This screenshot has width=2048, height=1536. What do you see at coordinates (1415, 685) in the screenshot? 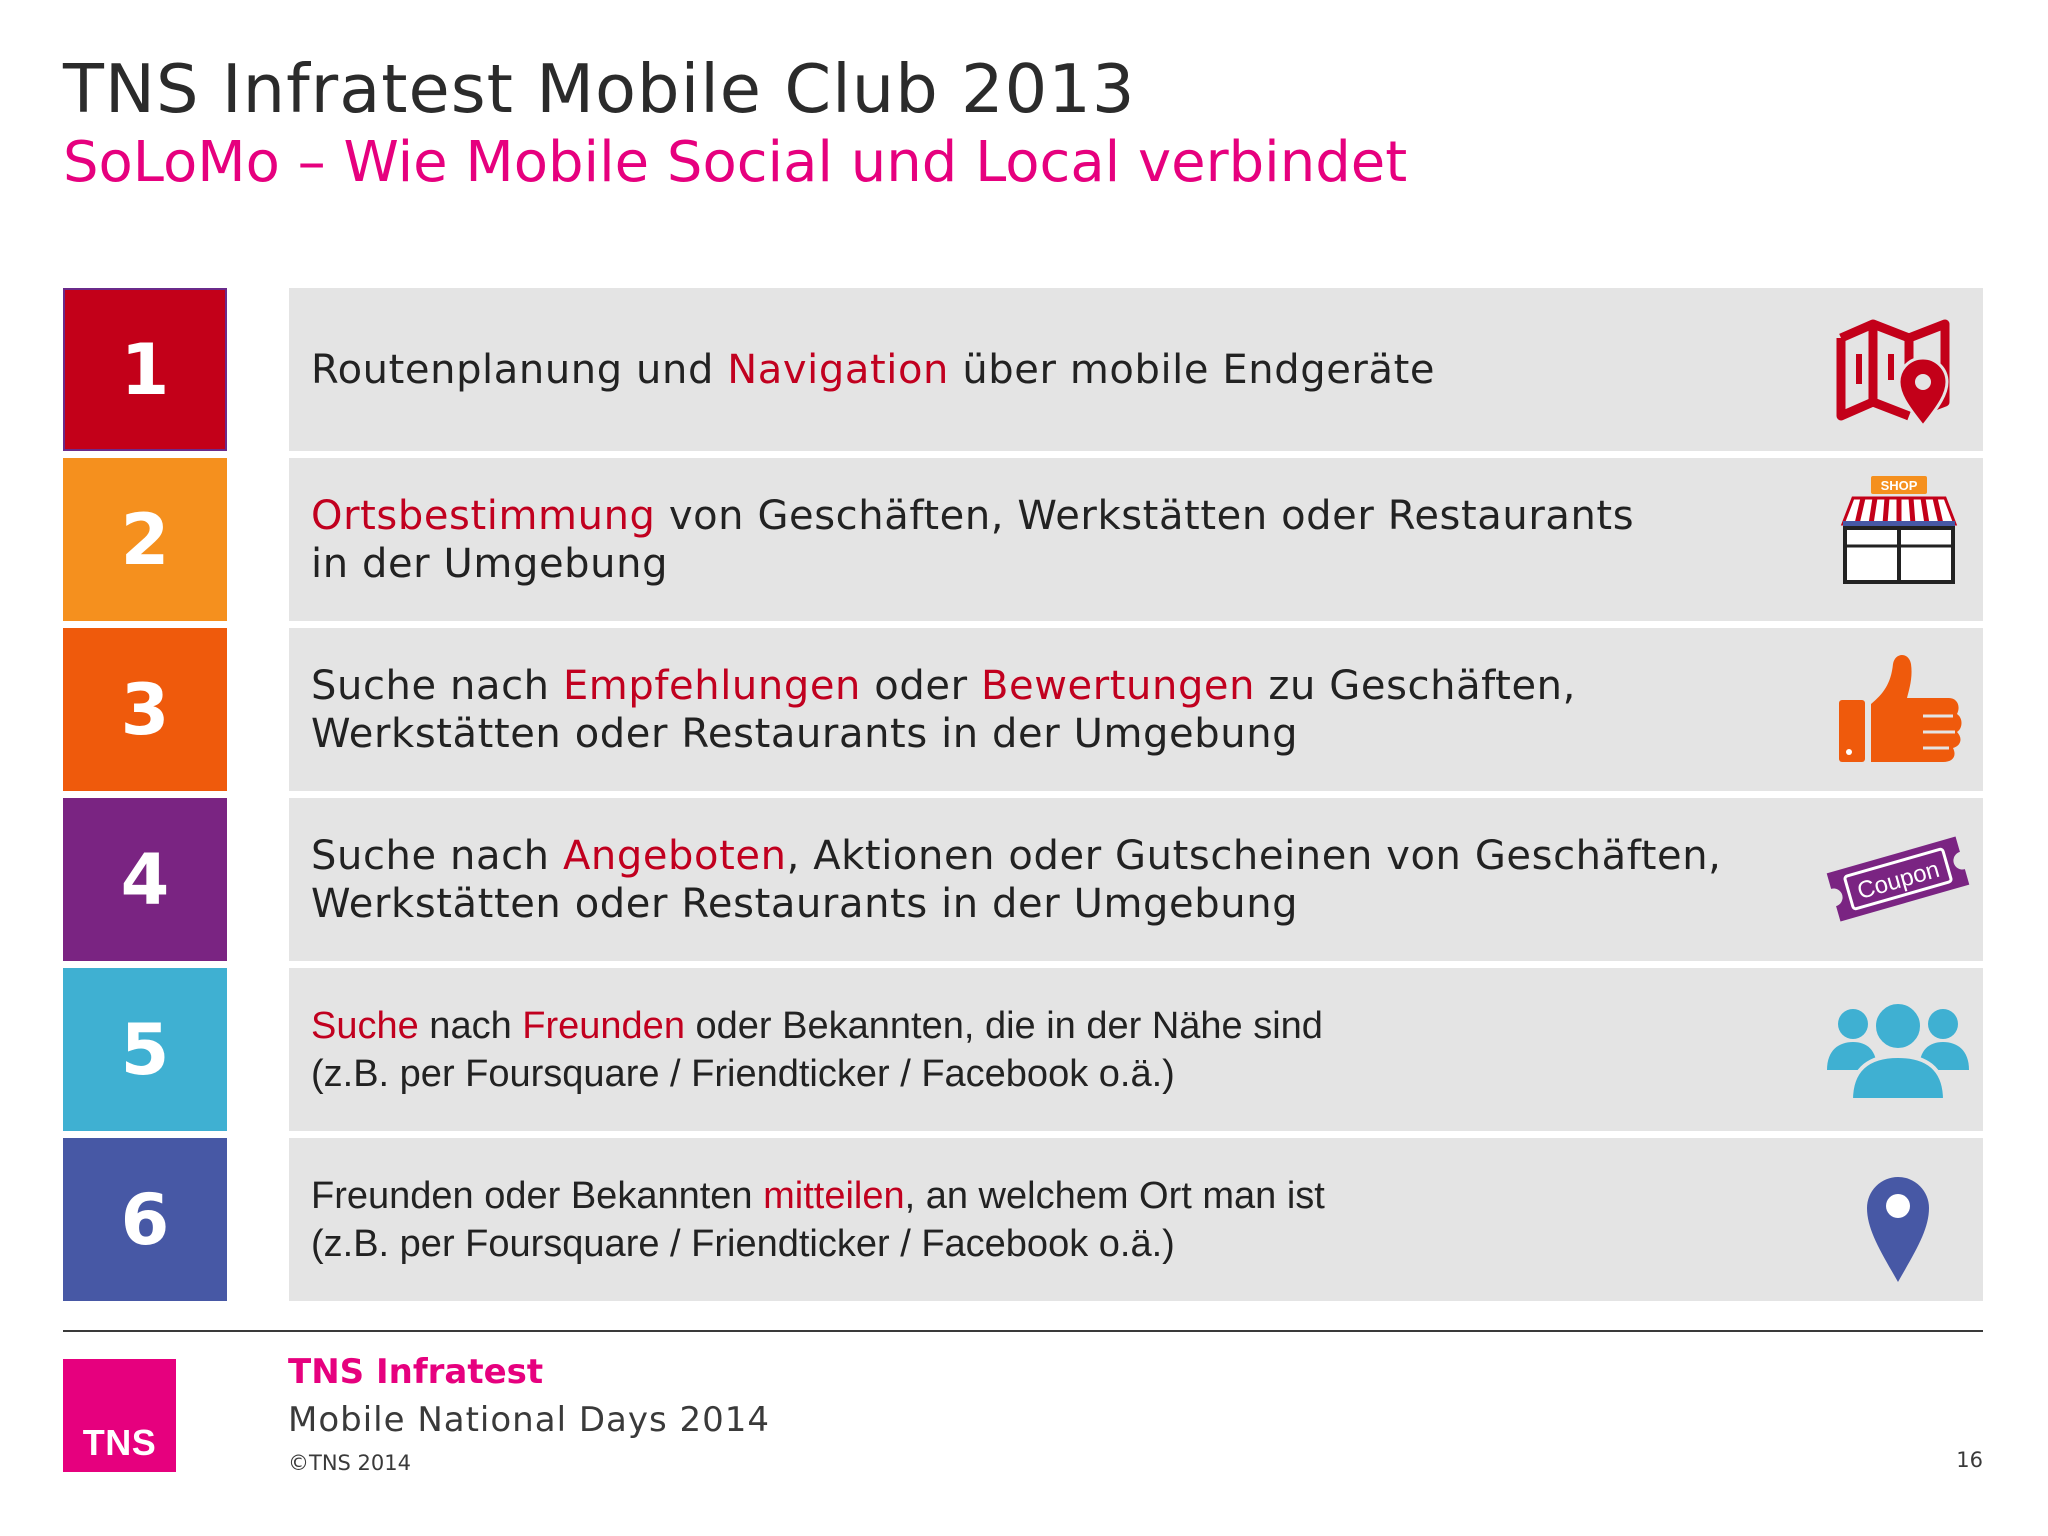
I see `text-segment: zu Geschäften,` at bounding box center [1415, 685].